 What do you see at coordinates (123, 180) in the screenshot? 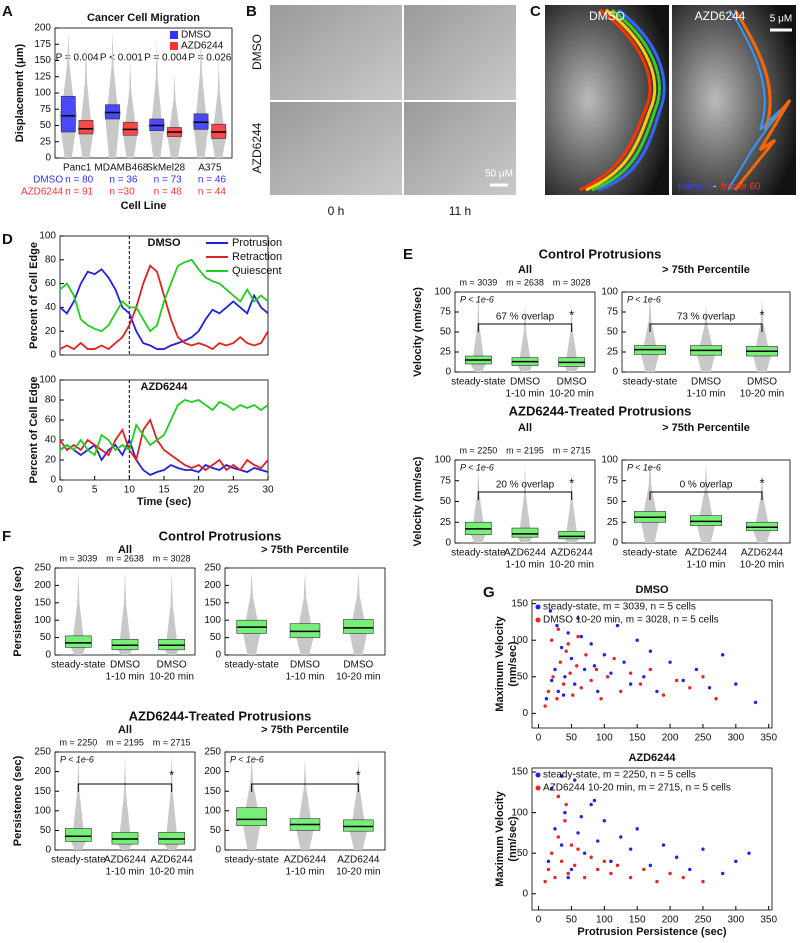
I see `n-label: n = 36` at bounding box center [123, 180].